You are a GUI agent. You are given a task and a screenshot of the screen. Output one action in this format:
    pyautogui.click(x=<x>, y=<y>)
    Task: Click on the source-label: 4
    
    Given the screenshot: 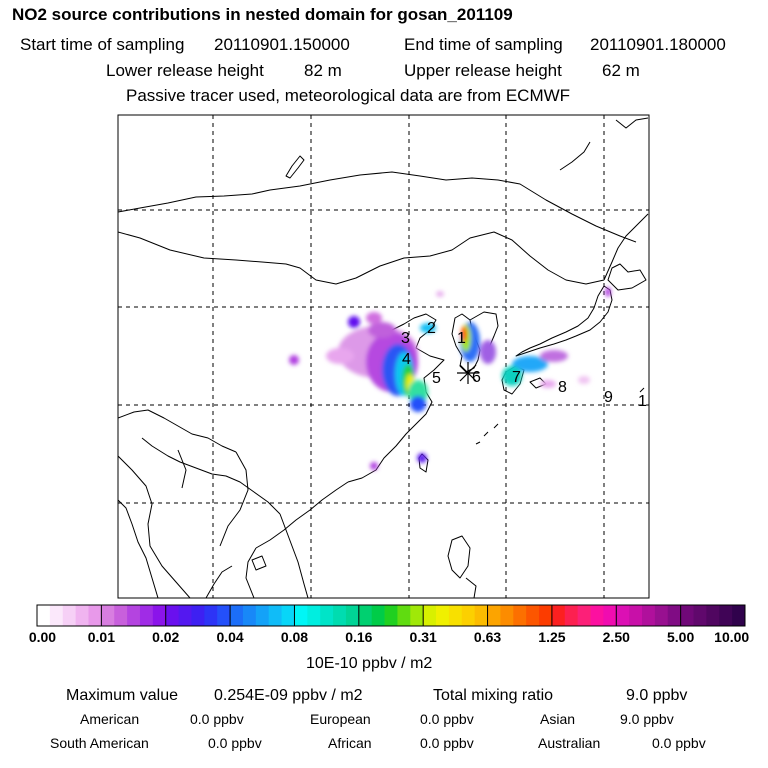 What is the action you would take?
    pyautogui.click(x=406, y=359)
    